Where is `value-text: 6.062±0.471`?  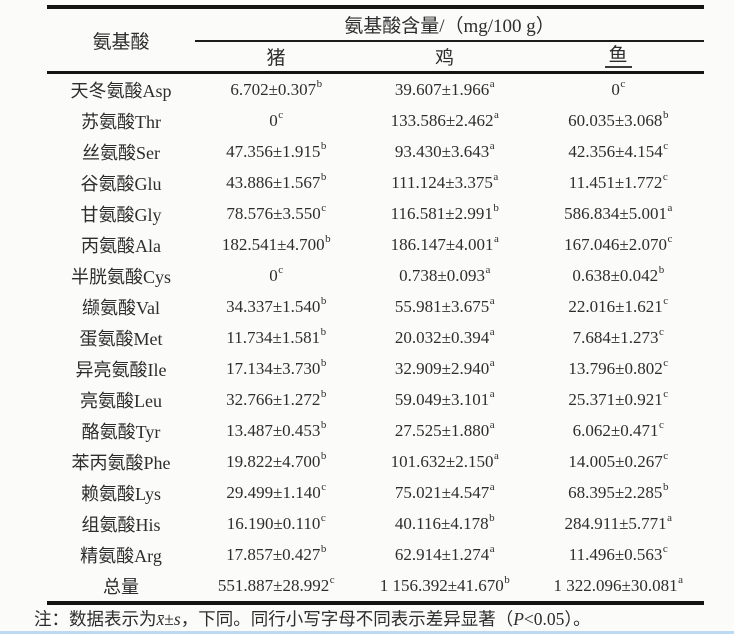 value-text: 6.062±0.471 is located at coordinates (615, 430).